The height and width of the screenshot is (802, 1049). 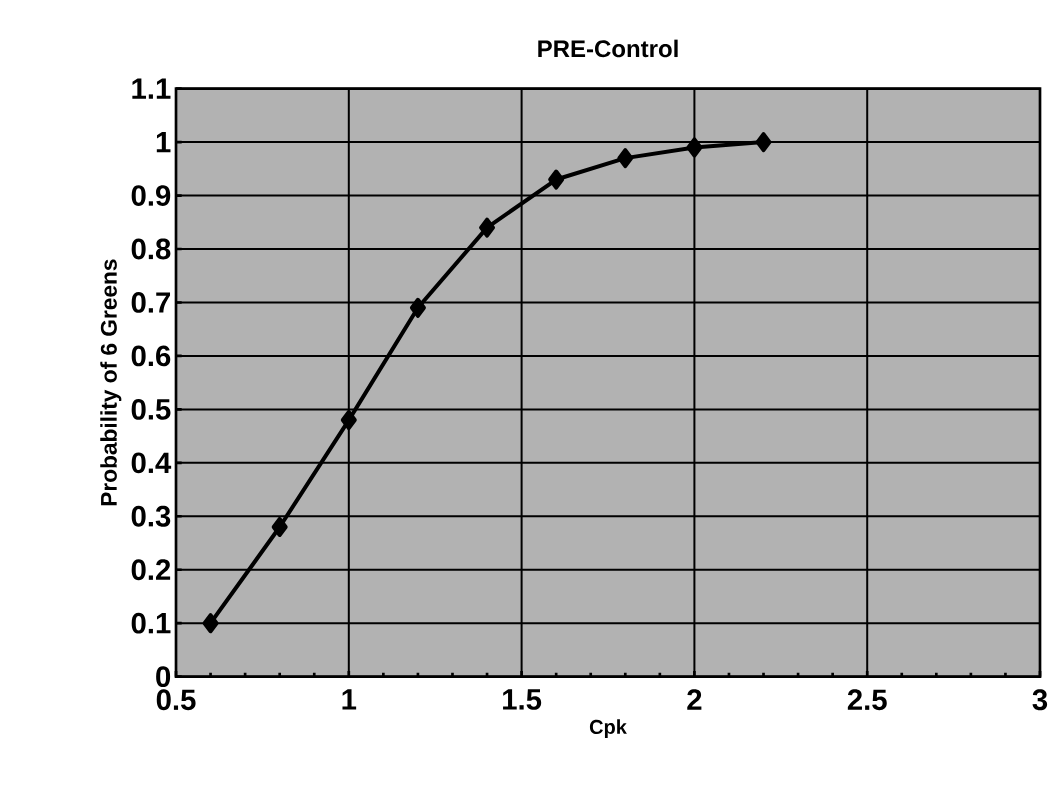 I want to click on x-tick-label: 1.5, so click(x=522, y=699).